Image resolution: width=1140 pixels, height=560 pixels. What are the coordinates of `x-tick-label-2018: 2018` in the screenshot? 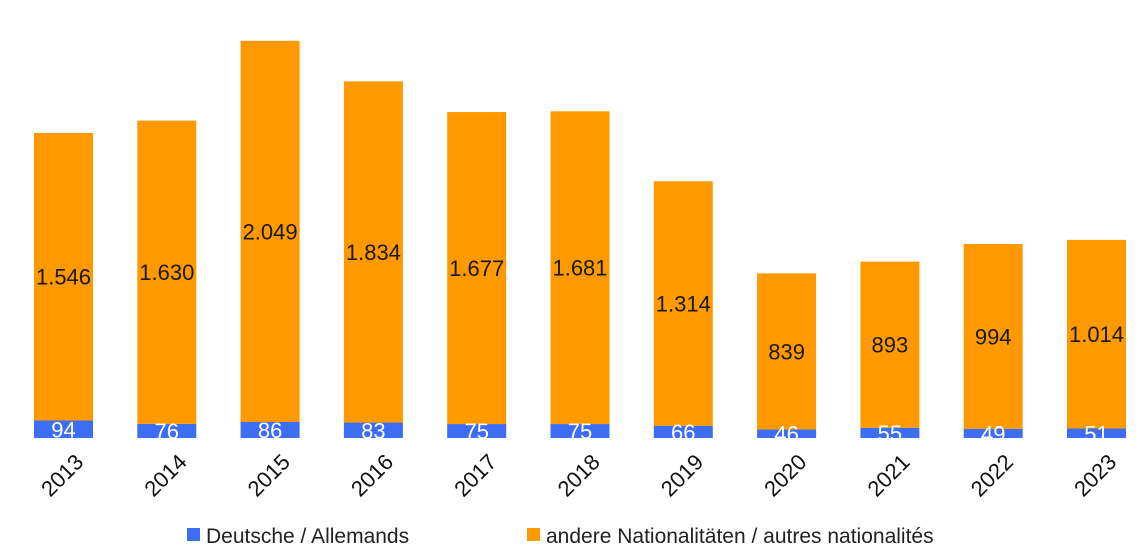 It's located at (579, 475).